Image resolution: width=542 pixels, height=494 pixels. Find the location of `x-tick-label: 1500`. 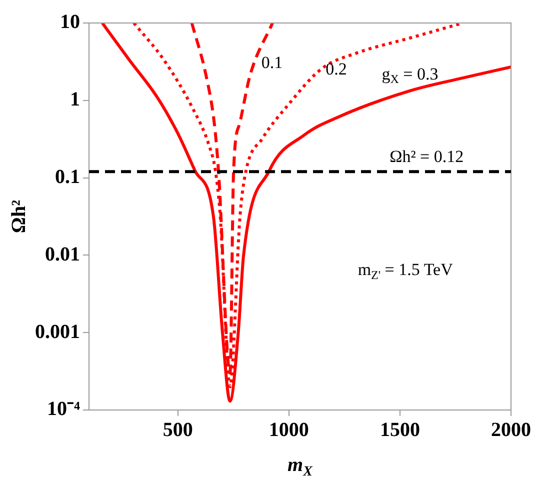

x-tick-label: 1500 is located at coordinates (400, 430).